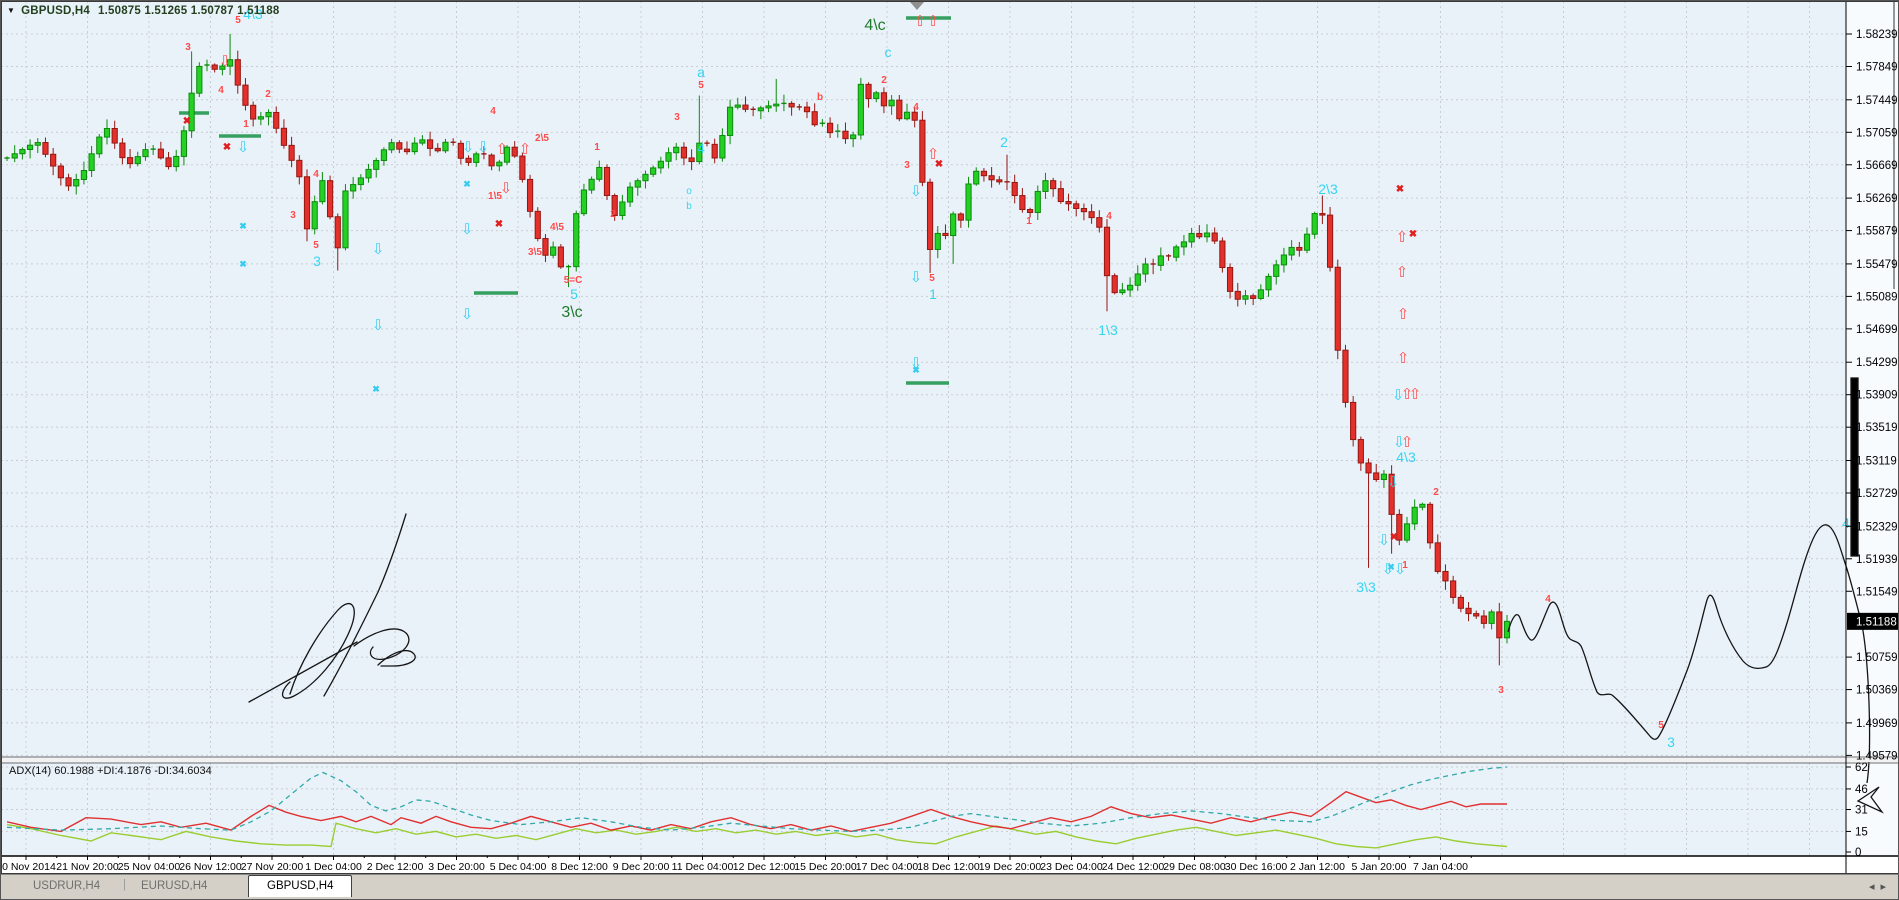  Describe the element at coordinates (703, 867) in the screenshot. I see `svg-text: 11 Dec 04:00` at that location.